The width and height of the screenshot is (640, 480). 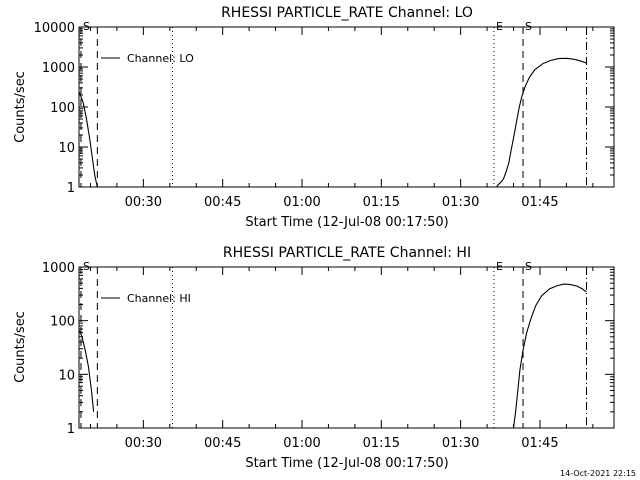 I want to click on footer-timestamp: 14-Oct-2021 22:15, so click(x=598, y=473).